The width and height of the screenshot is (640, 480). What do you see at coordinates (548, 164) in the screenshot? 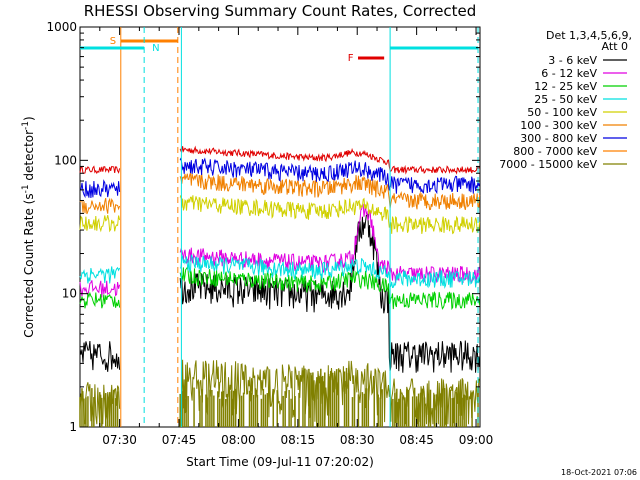
I see `legend-label: 7000 - 15000 keV` at bounding box center [548, 164].